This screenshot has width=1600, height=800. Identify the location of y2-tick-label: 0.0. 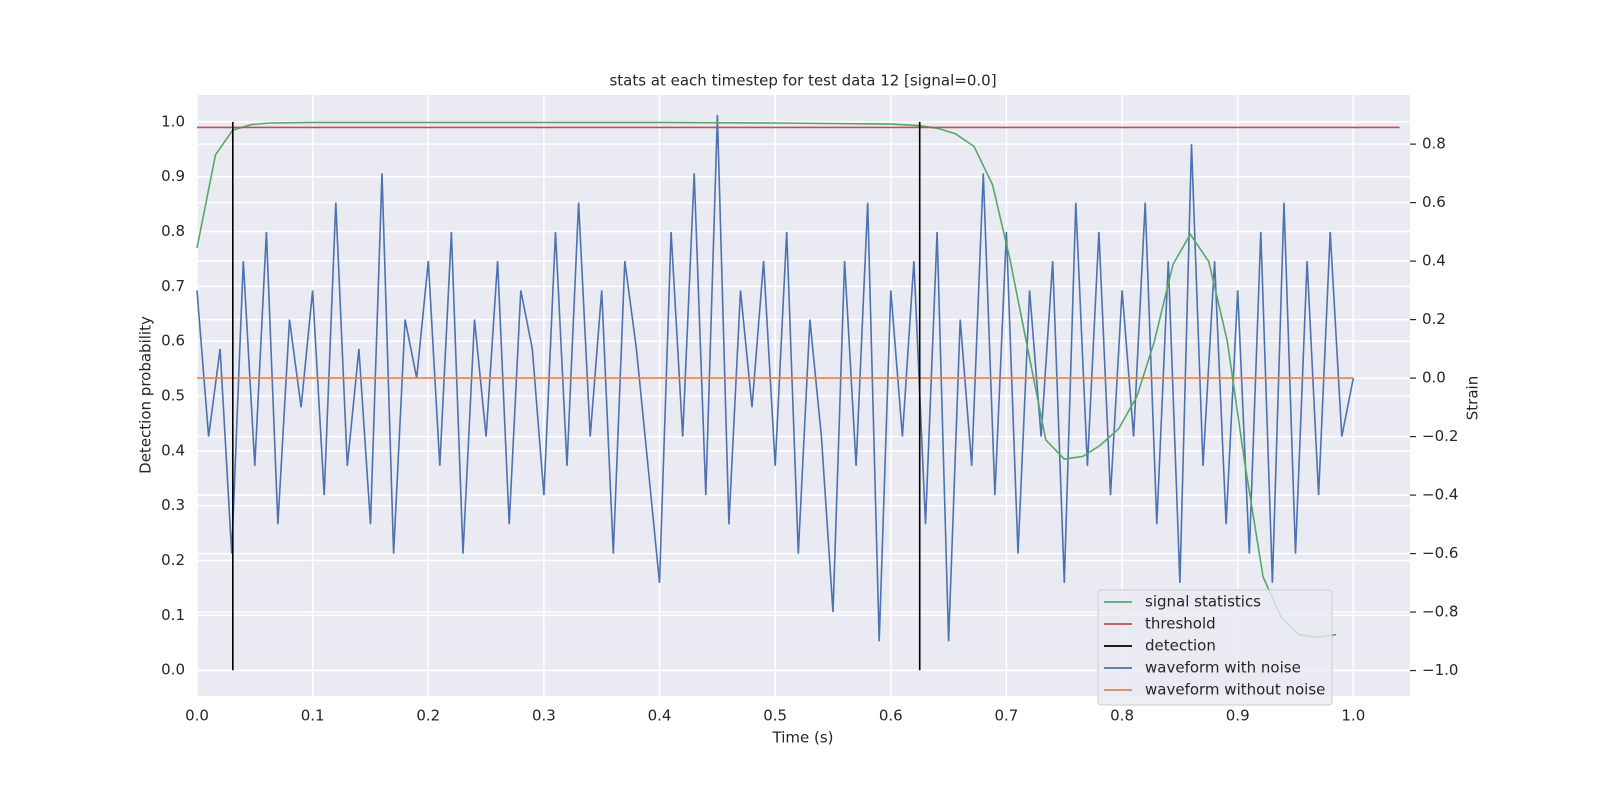
(1434, 378).